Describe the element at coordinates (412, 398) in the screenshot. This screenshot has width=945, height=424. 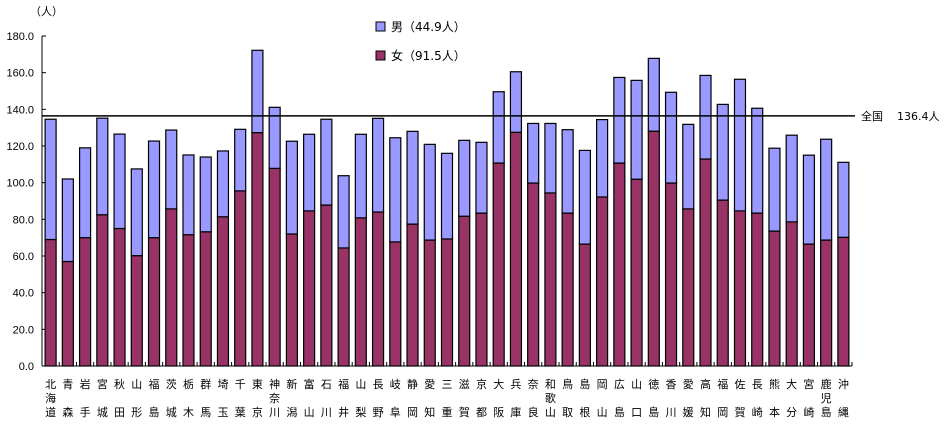
I see `x-tick-label: 静岡` at that location.